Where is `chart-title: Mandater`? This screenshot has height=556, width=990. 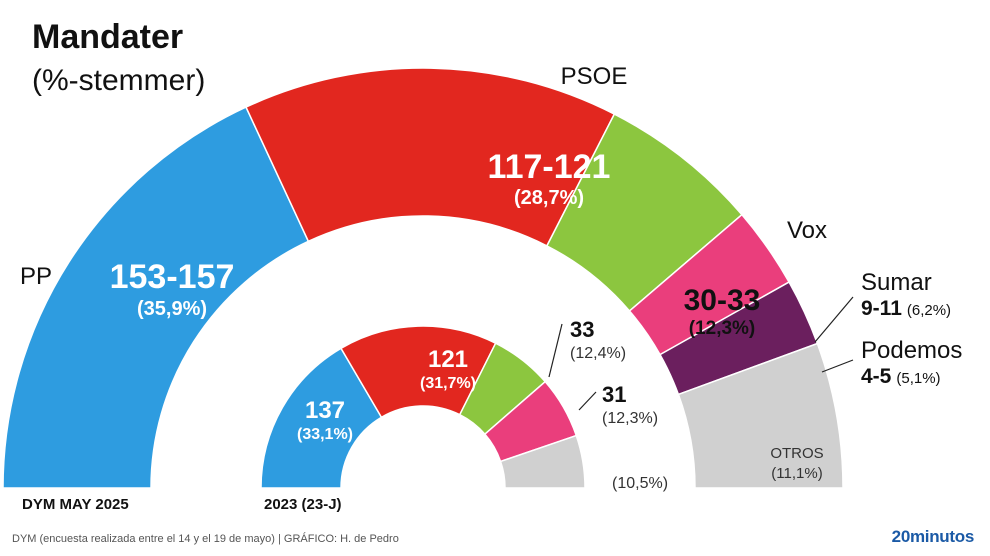
chart-title: Mandater is located at coordinates (108, 37).